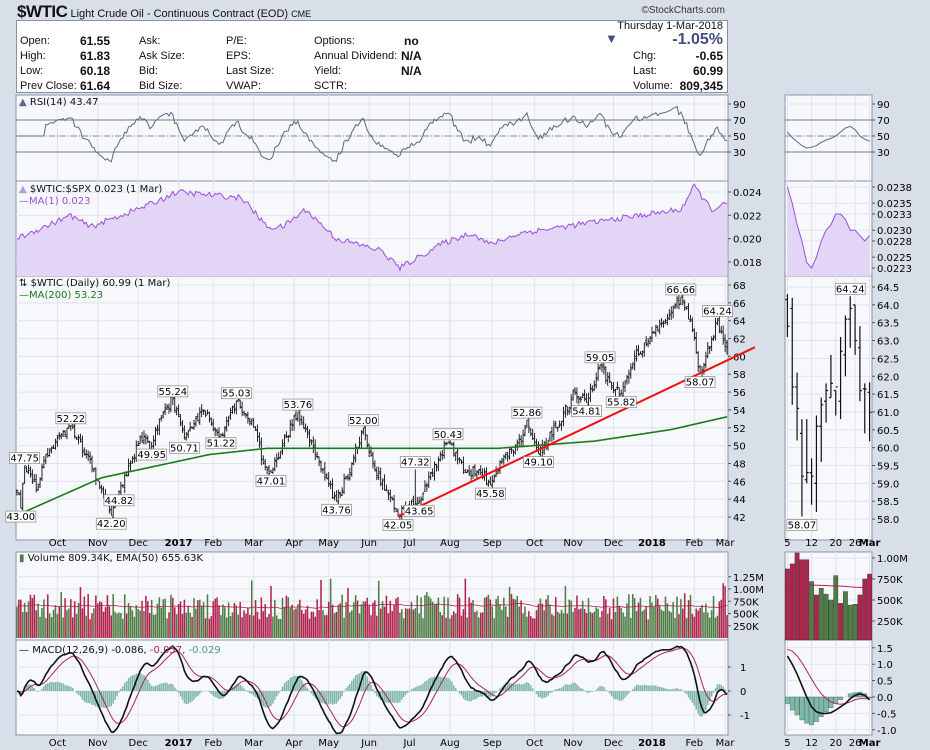 This screenshot has width=930, height=750. What do you see at coordinates (883, 153) in the screenshot?
I see `mini-rsi-tick-label: 30` at bounding box center [883, 153].